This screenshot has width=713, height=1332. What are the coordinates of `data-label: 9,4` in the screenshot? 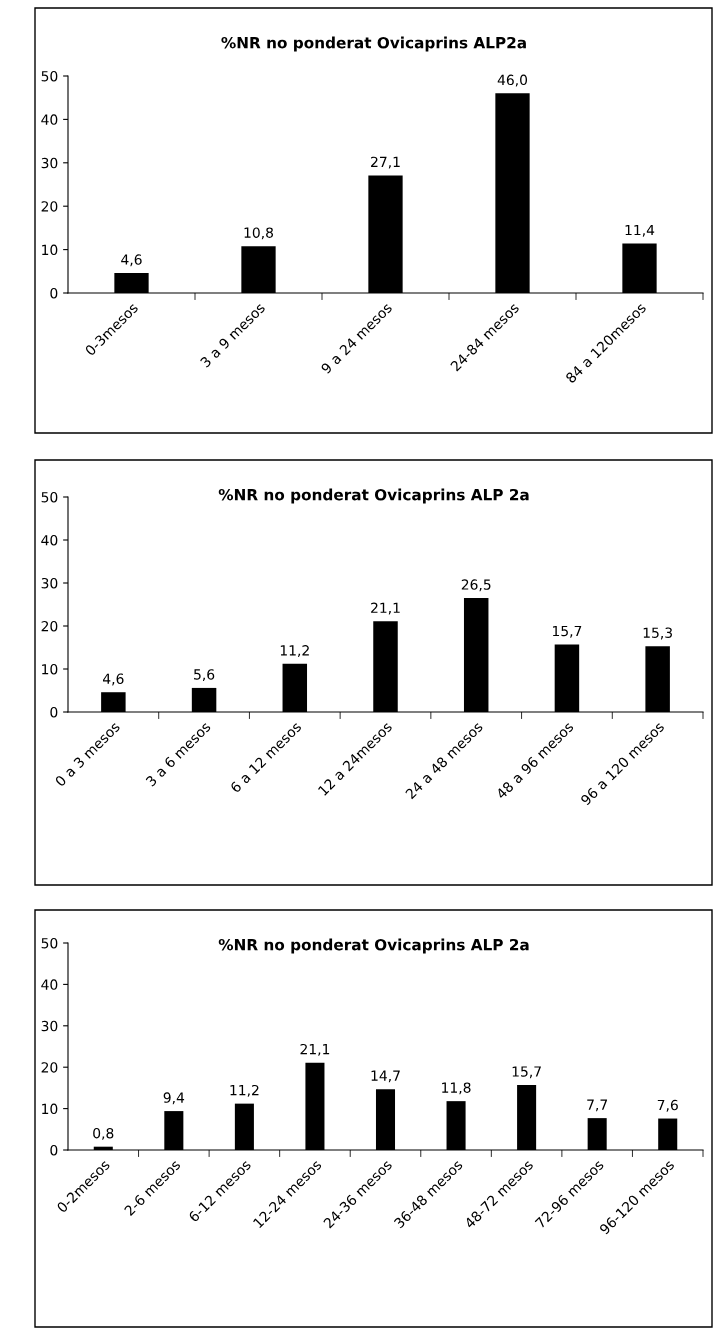 It's located at (174, 1098).